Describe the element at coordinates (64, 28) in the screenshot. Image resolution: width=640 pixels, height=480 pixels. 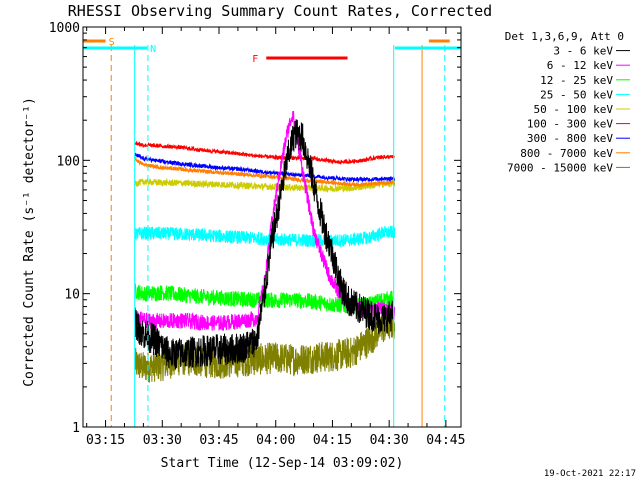
I see `y-tick-label: 1000` at that location.